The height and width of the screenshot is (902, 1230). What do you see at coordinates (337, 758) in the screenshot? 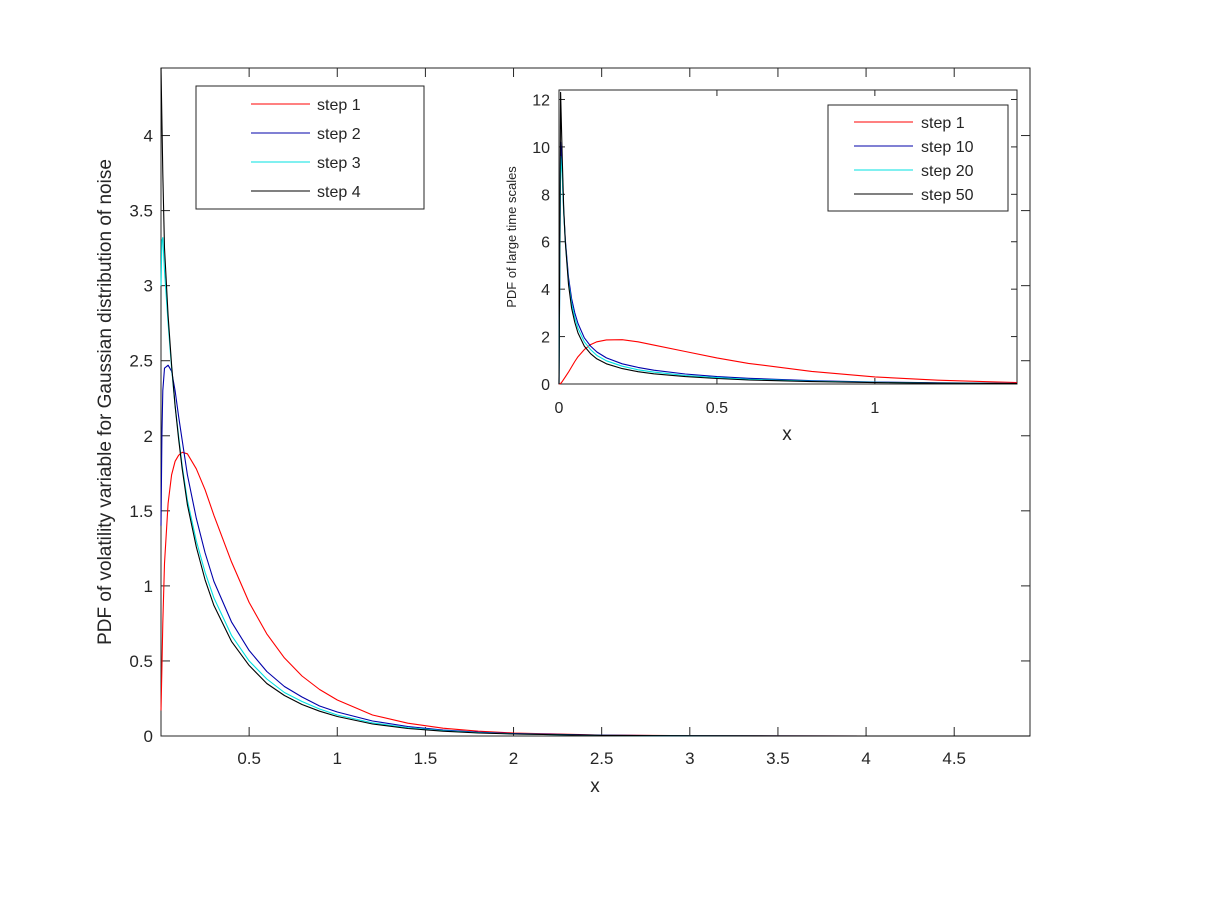
I see `main-x-tick-label: 1` at bounding box center [337, 758].